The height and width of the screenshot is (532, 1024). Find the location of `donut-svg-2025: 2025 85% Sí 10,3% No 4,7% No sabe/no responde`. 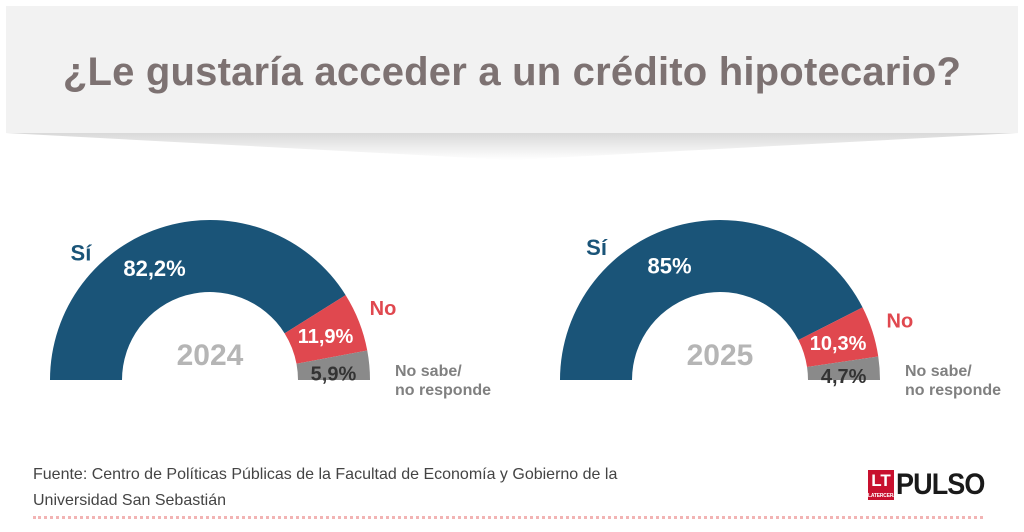

donut-svg-2025: 2025 85% Sí 10,3% No 4,7% No sabe/no responde is located at coordinates (780, 309).